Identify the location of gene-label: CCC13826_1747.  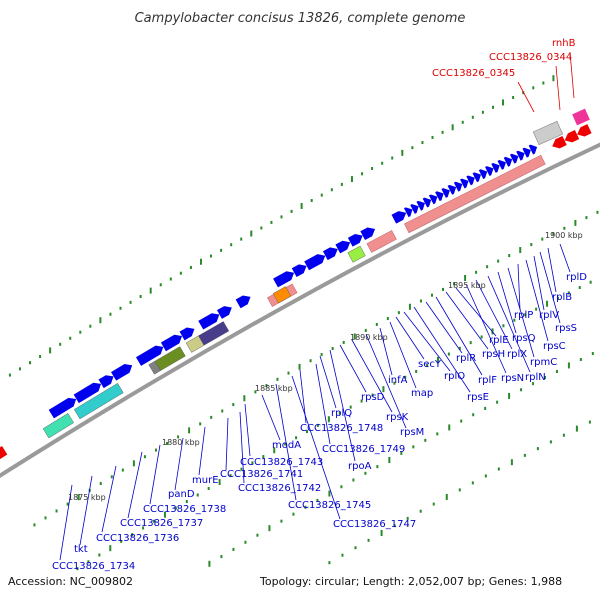
(374, 524).